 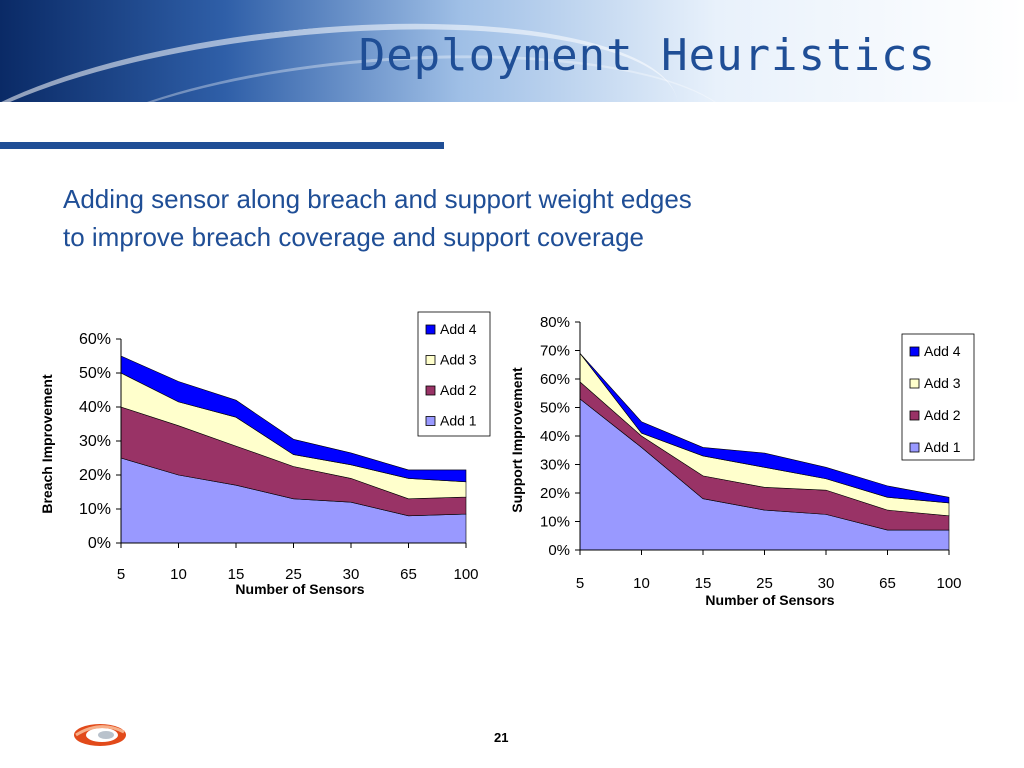 I want to click on header-banner, so click(x=512, y=51).